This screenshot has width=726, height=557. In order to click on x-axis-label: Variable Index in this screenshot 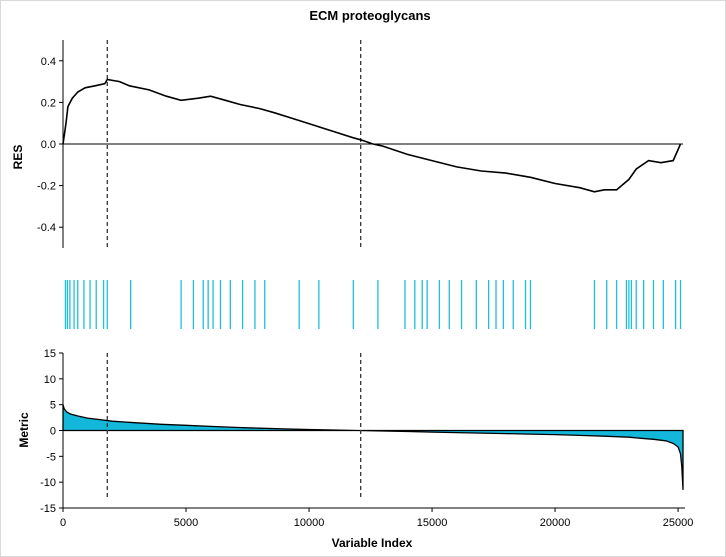, I will do `click(372, 543)`.